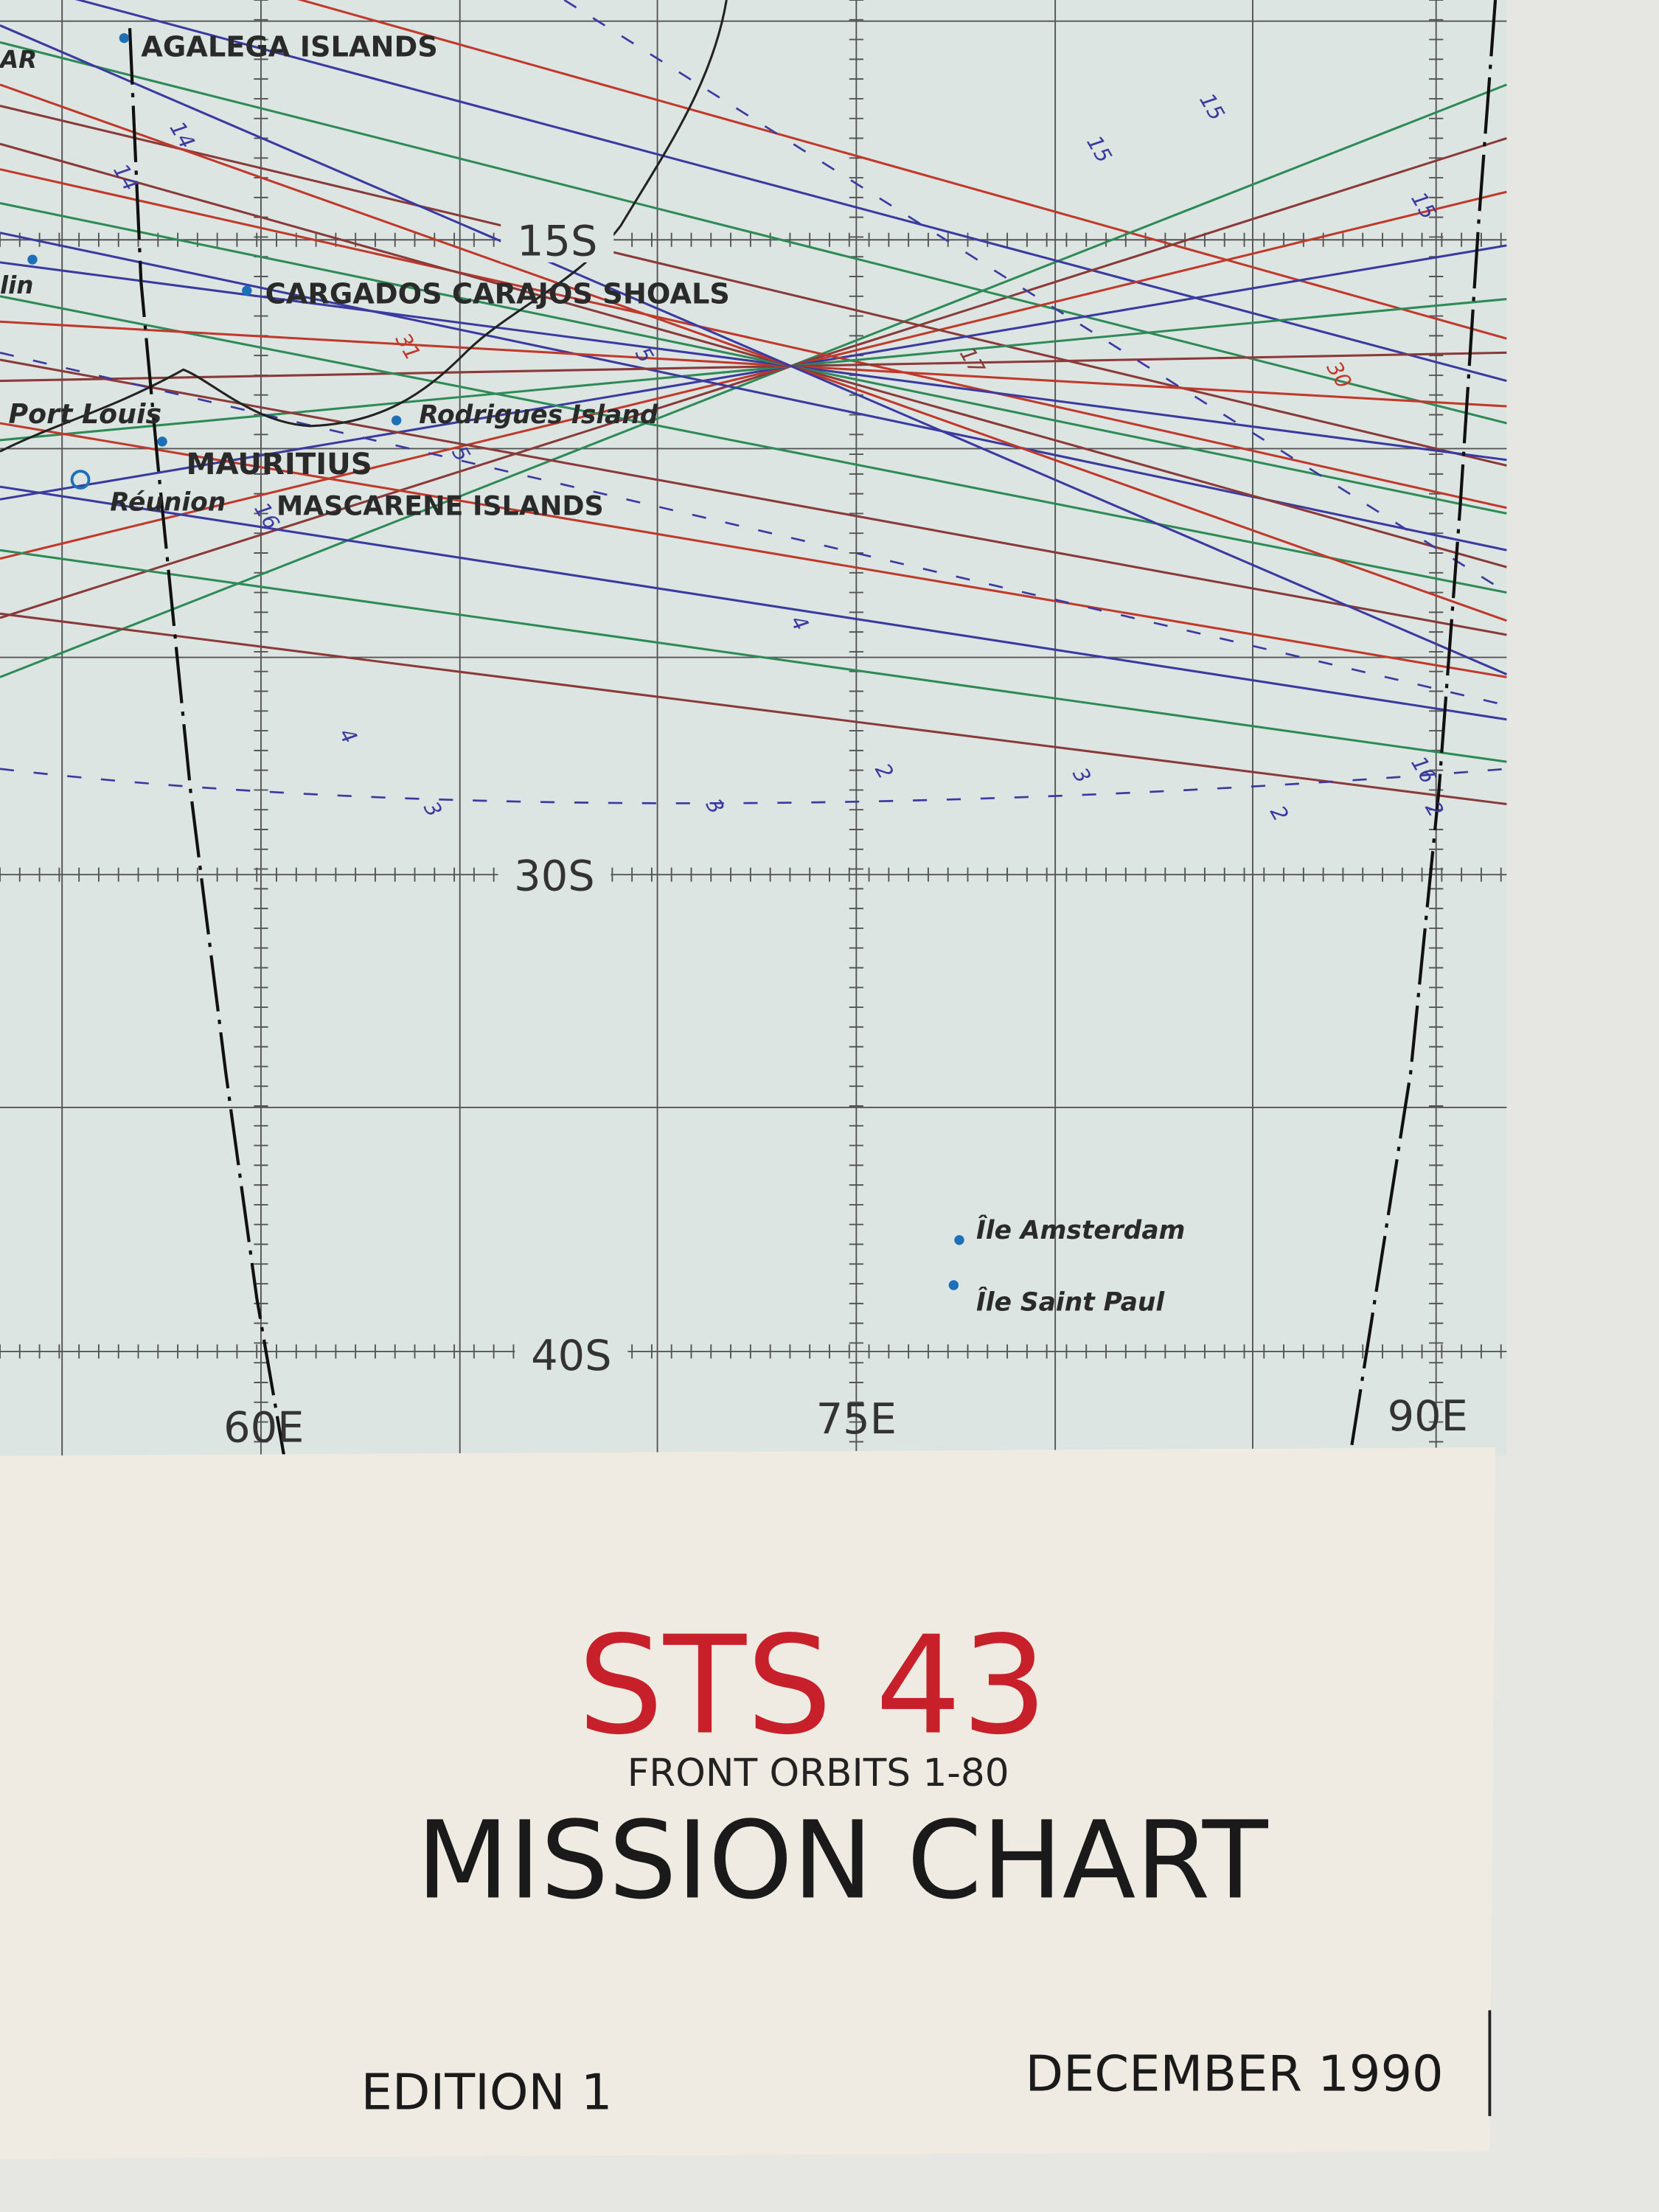 The image size is (1659, 2212). Describe the element at coordinates (818, 1773) in the screenshot. I see `subtitle: FRONT ORBITS 1-80` at that location.